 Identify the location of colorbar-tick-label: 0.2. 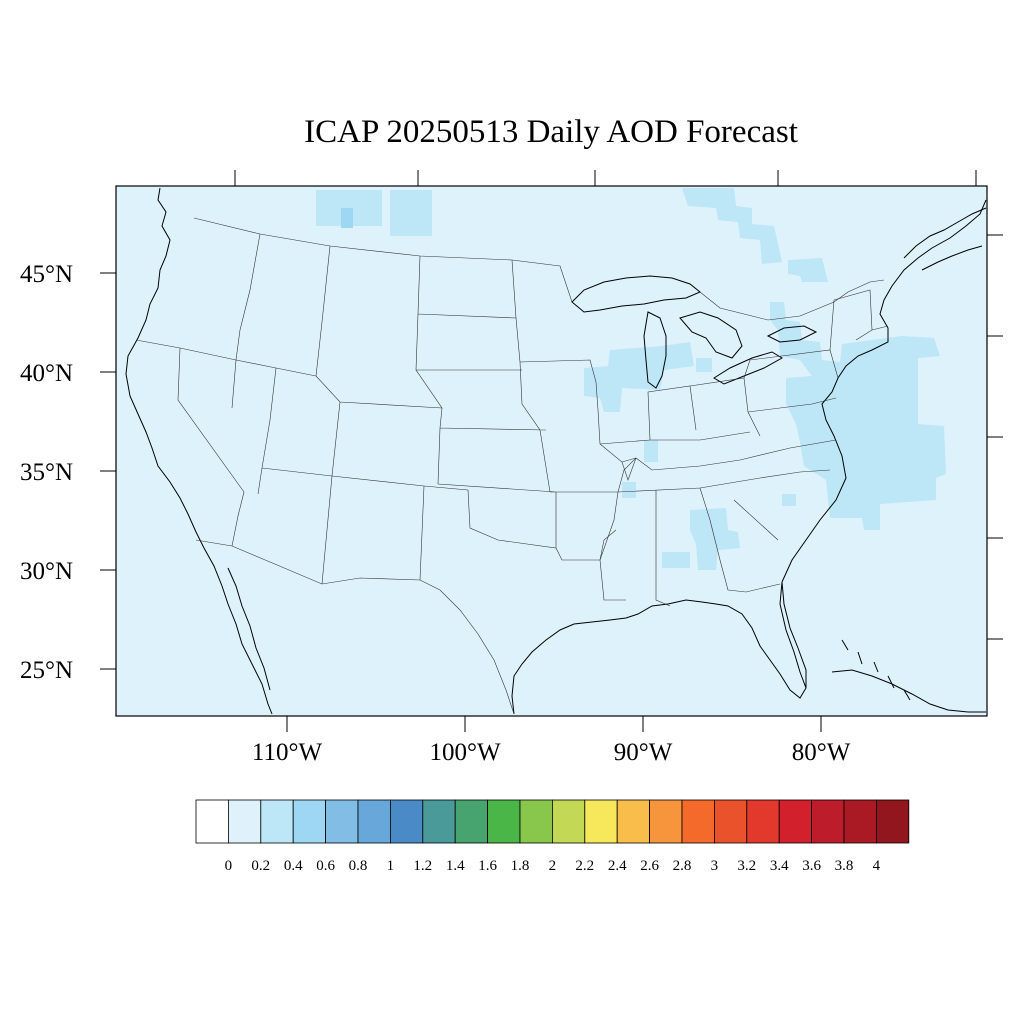
(260, 866).